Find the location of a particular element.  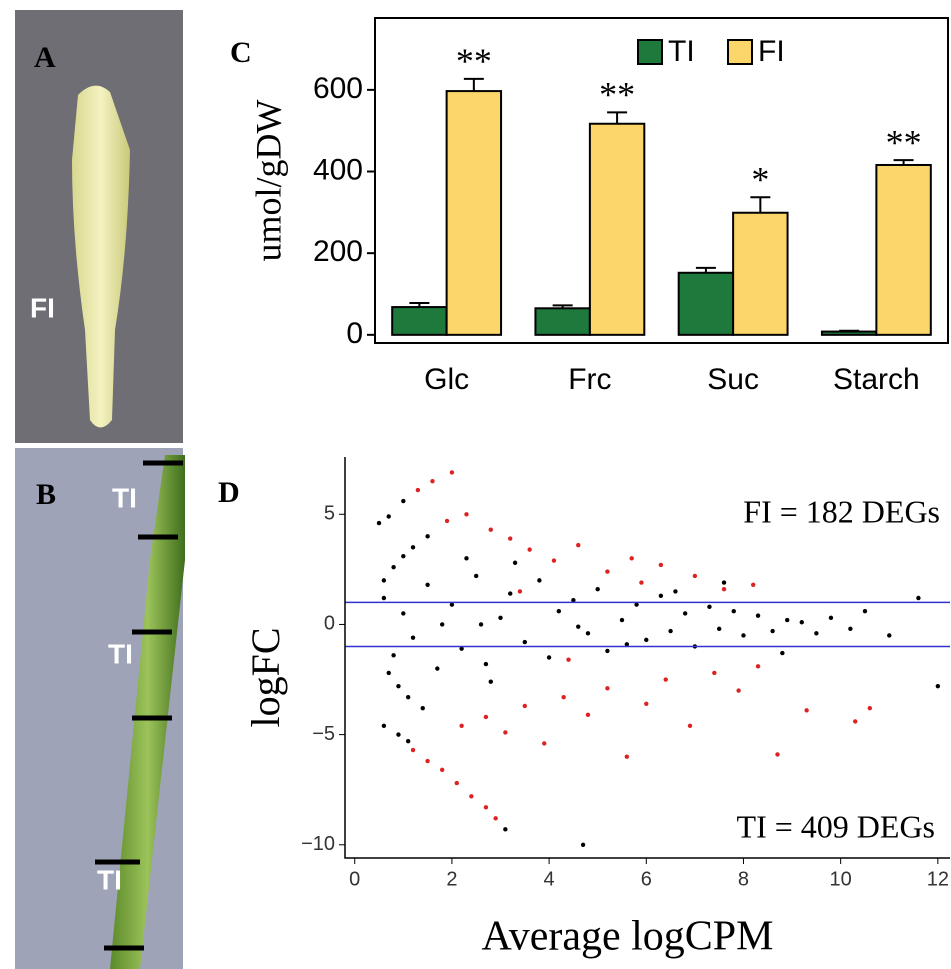

y-axis-label: umol/gDW is located at coordinates (268, 180).